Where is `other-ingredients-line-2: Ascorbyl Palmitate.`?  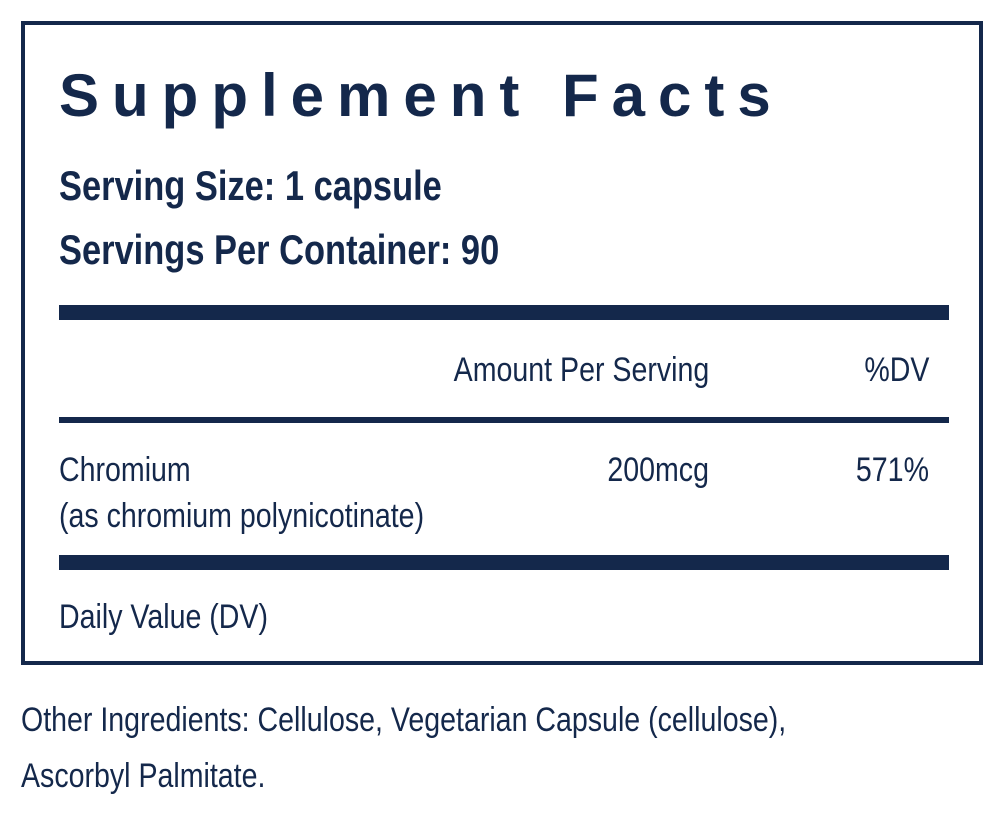 other-ingredients-line-2: Ascorbyl Palmitate. is located at coordinates (143, 776).